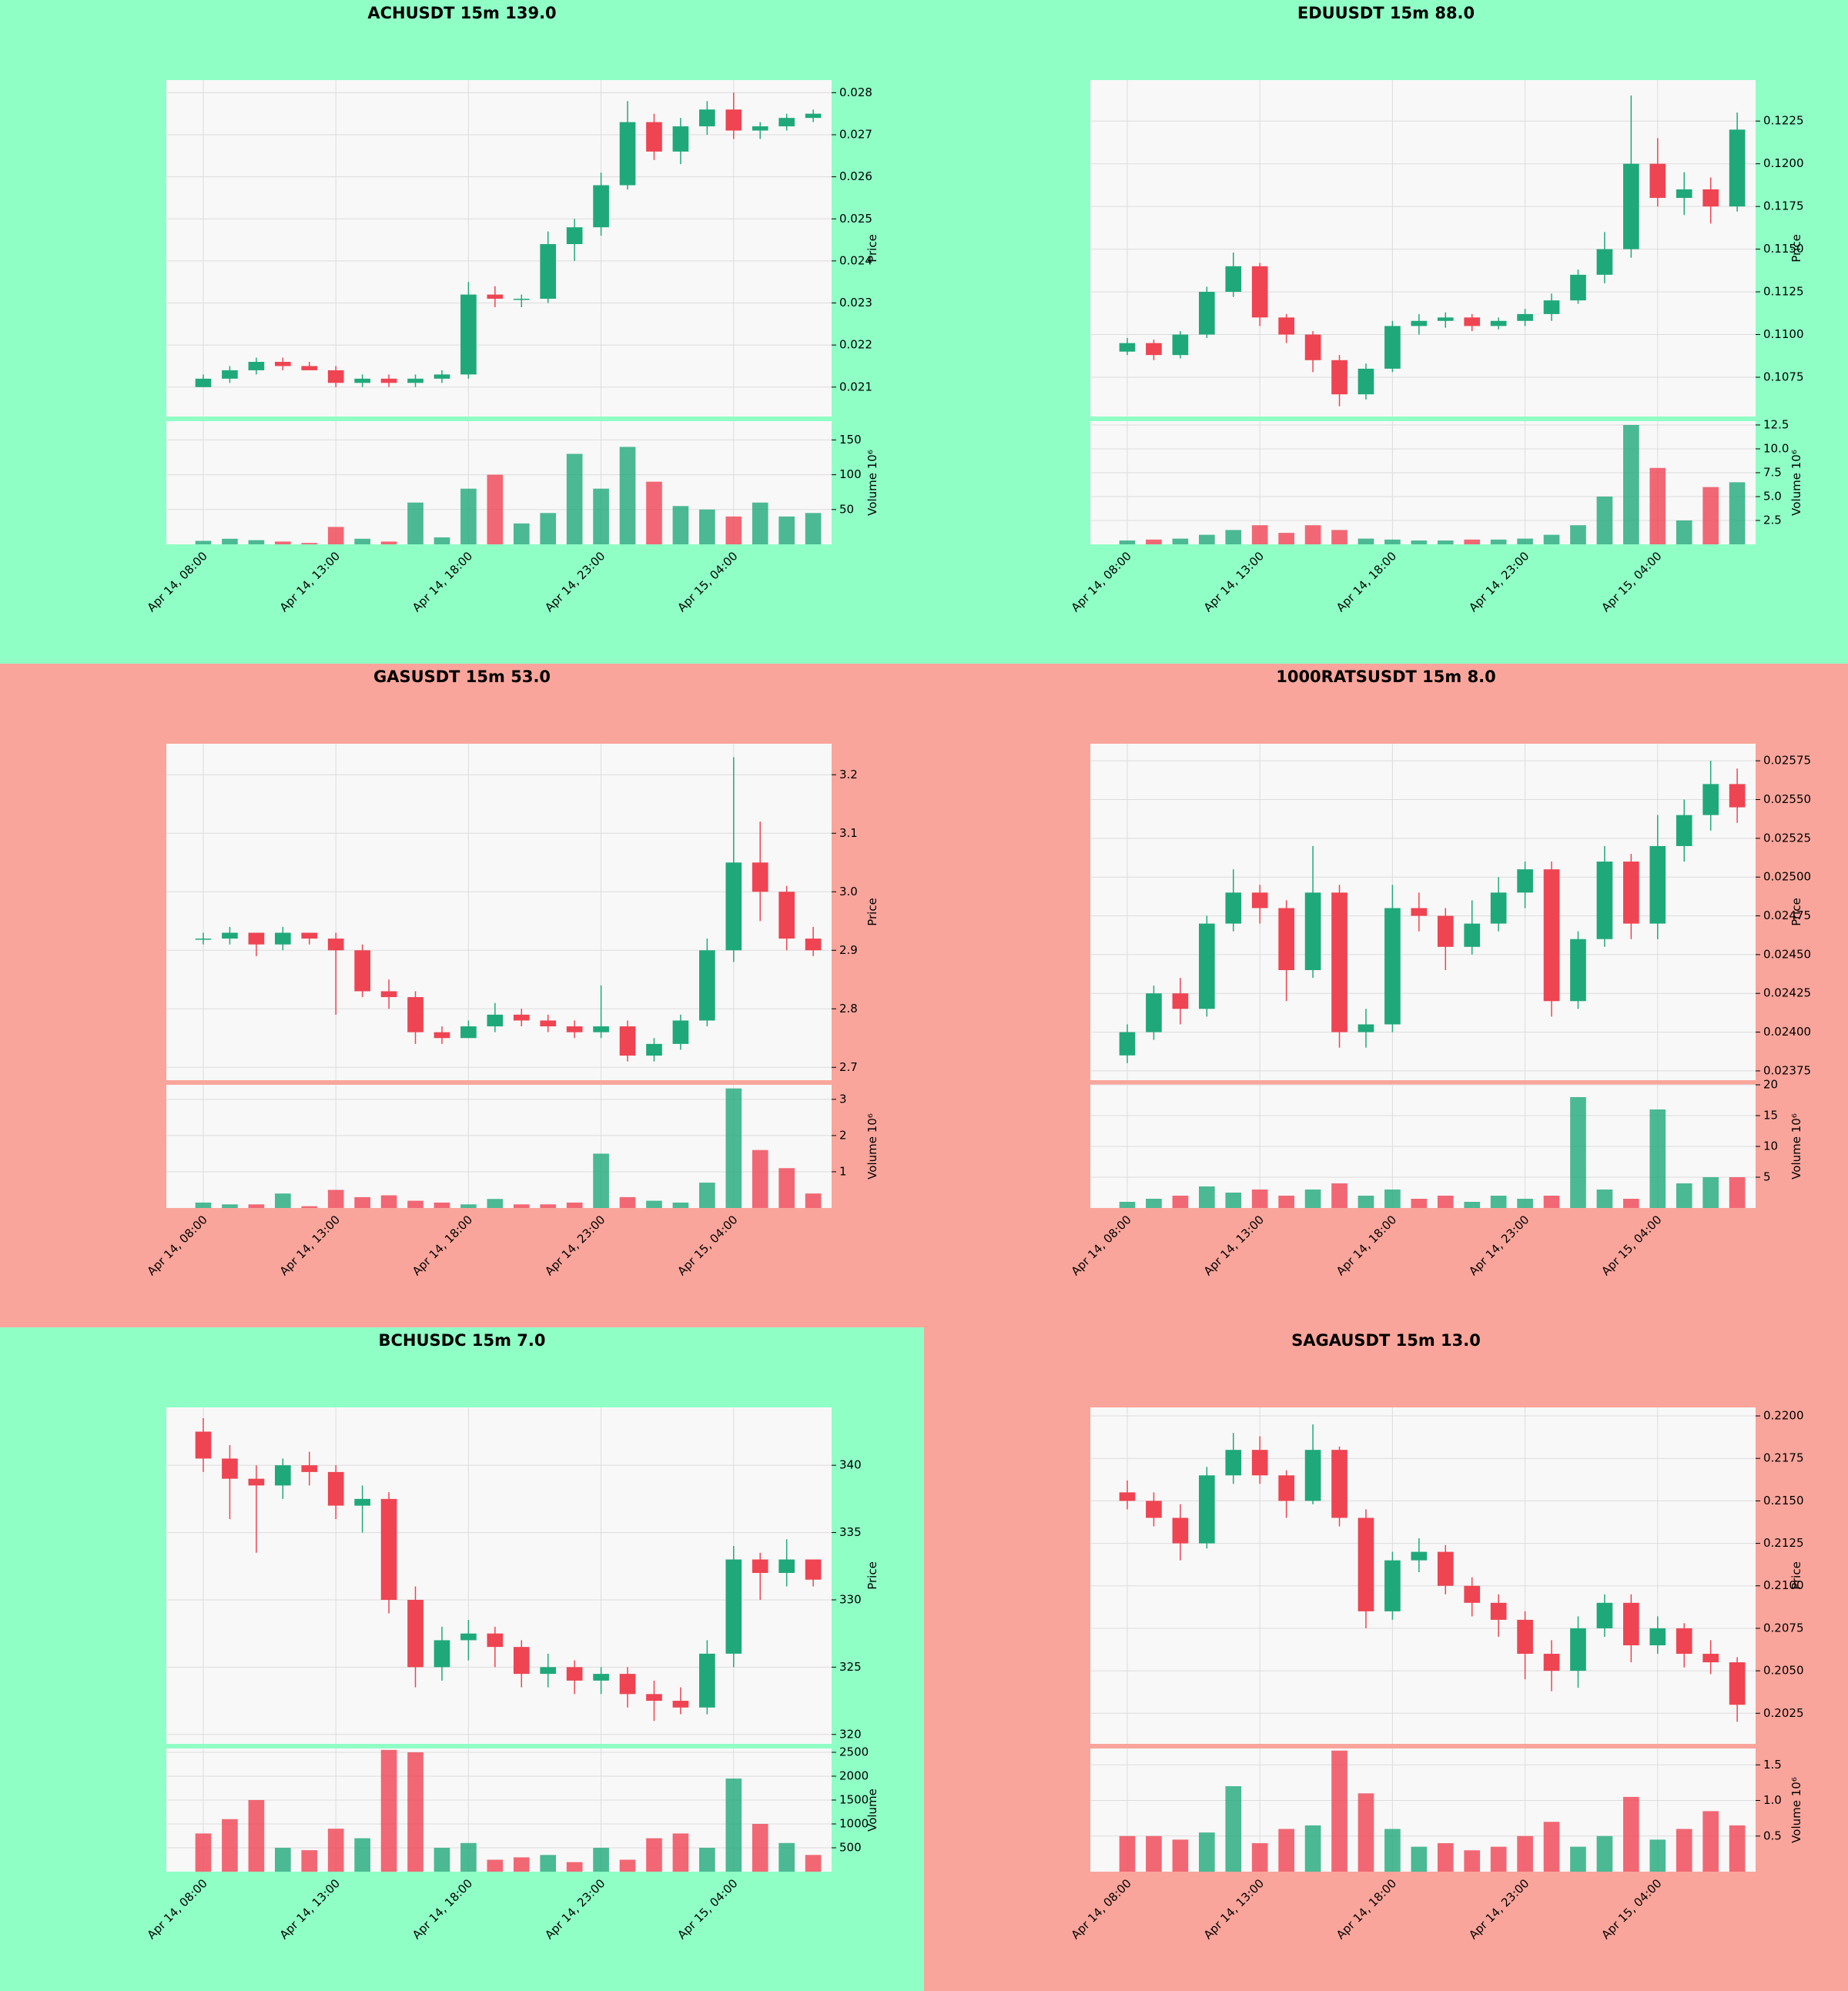 This screenshot has height=1991, width=1848. What do you see at coordinates (1773, 1835) in the screenshot?
I see `y-tick-label: 0.5` at bounding box center [1773, 1835].